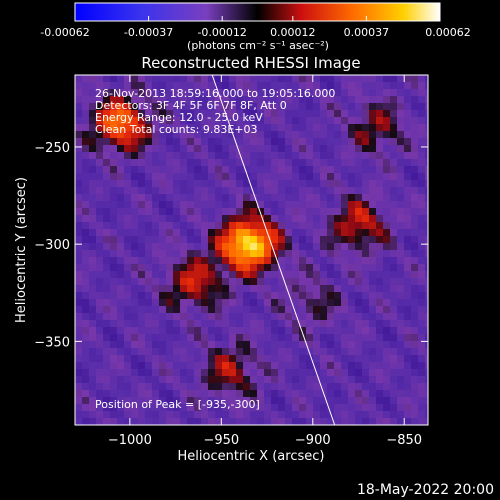  I want to click on y-tick-label: −300, so click(52, 245).